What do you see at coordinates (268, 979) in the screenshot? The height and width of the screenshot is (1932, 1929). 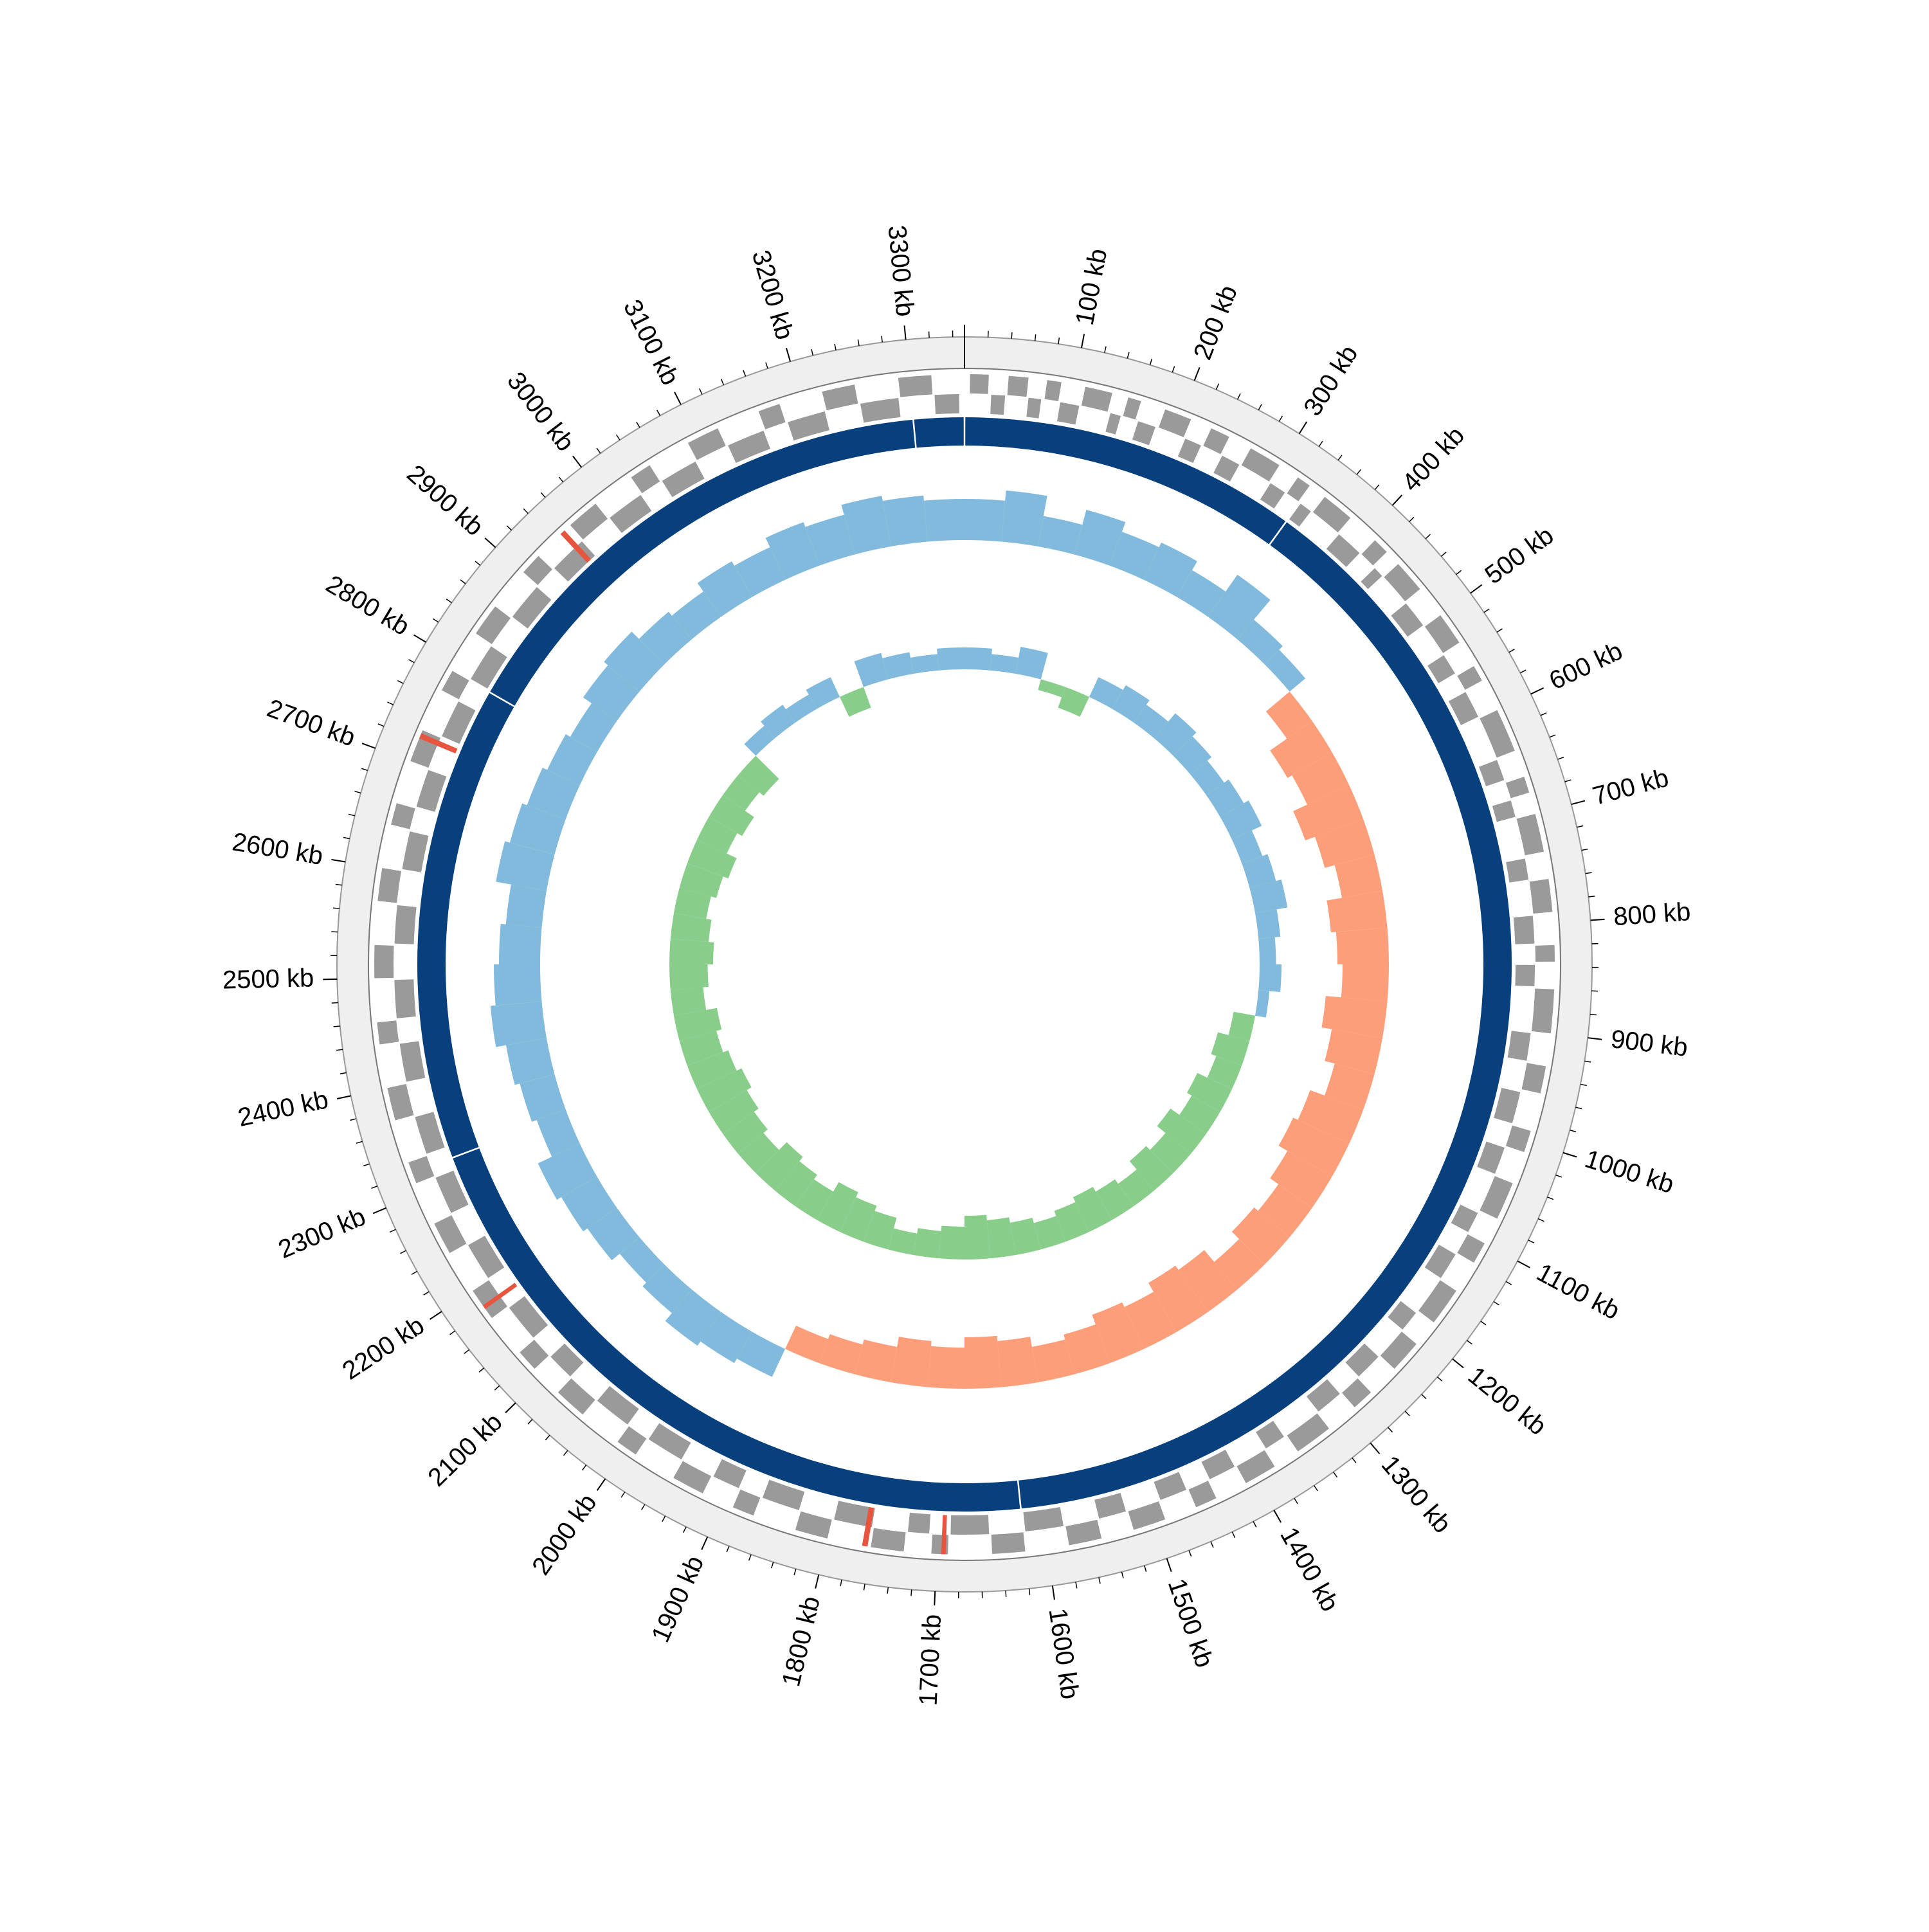 I see `tick-label: 2500 kb` at bounding box center [268, 979].